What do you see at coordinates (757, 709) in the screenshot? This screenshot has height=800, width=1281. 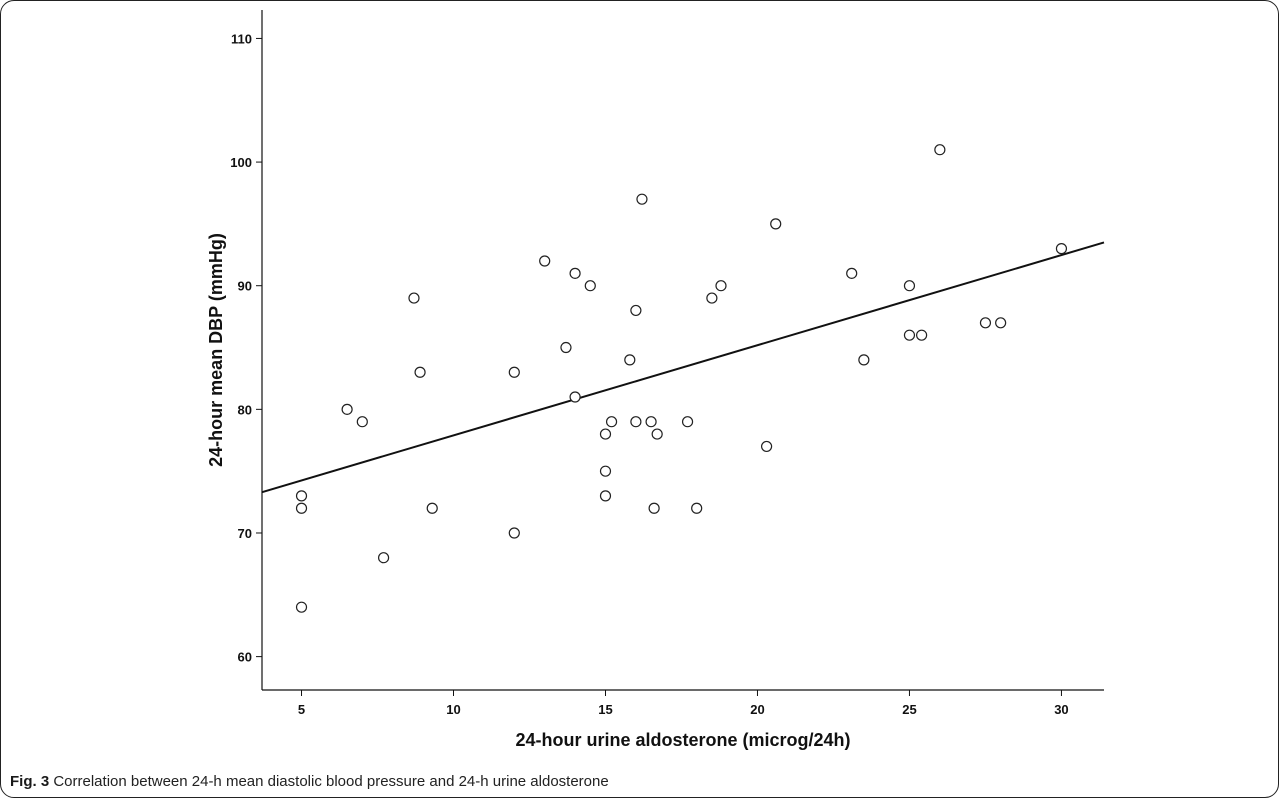 I see `x-tick-label: 20` at bounding box center [757, 709].